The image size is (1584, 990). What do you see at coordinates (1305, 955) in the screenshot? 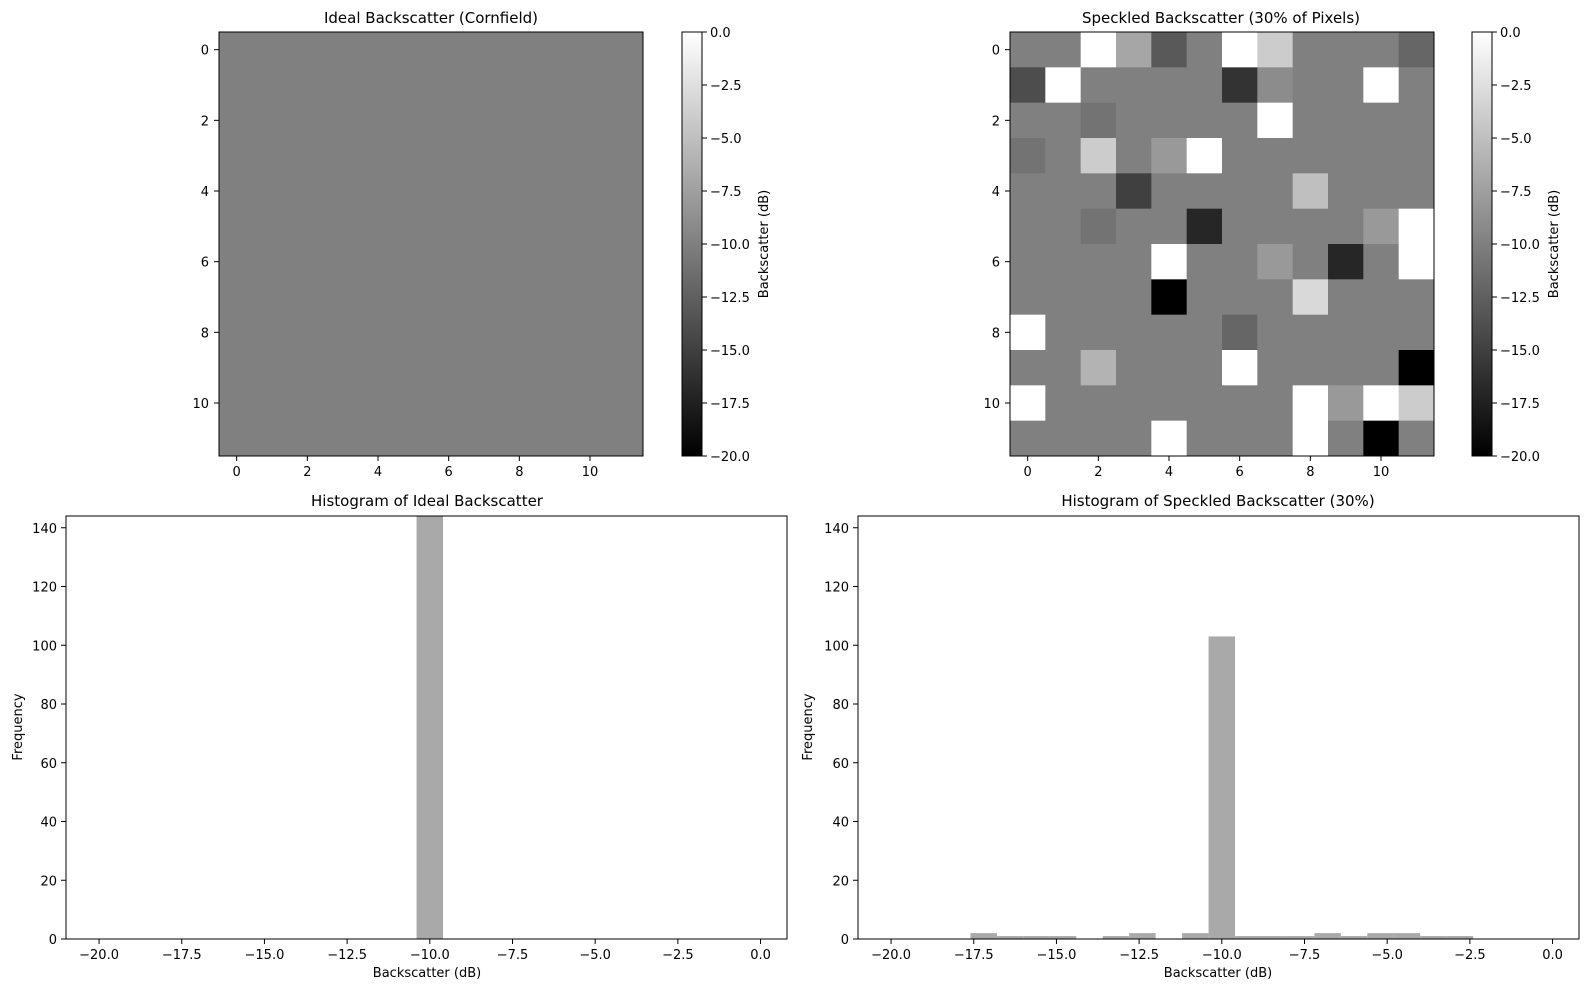
I see `x-tick-label: −7.5` at bounding box center [1305, 955].